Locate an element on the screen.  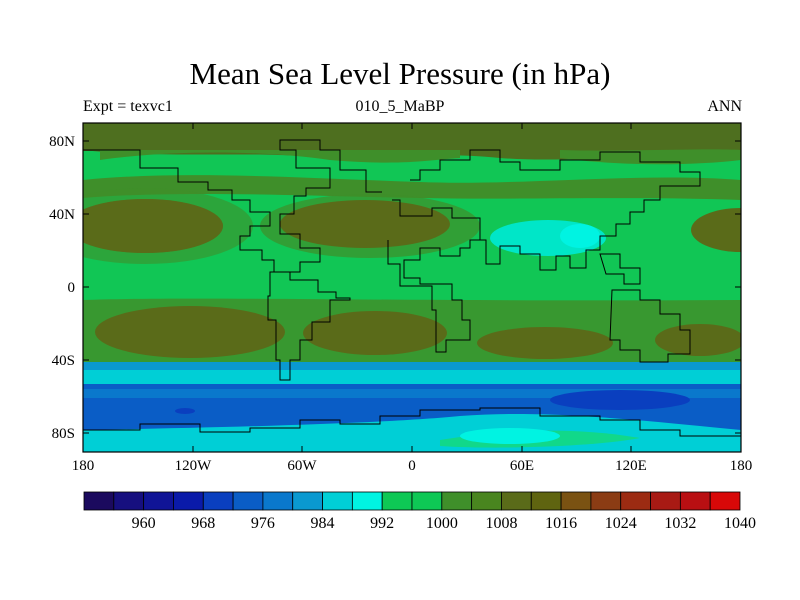
north-atlantic-high is located at coordinates (365, 224).